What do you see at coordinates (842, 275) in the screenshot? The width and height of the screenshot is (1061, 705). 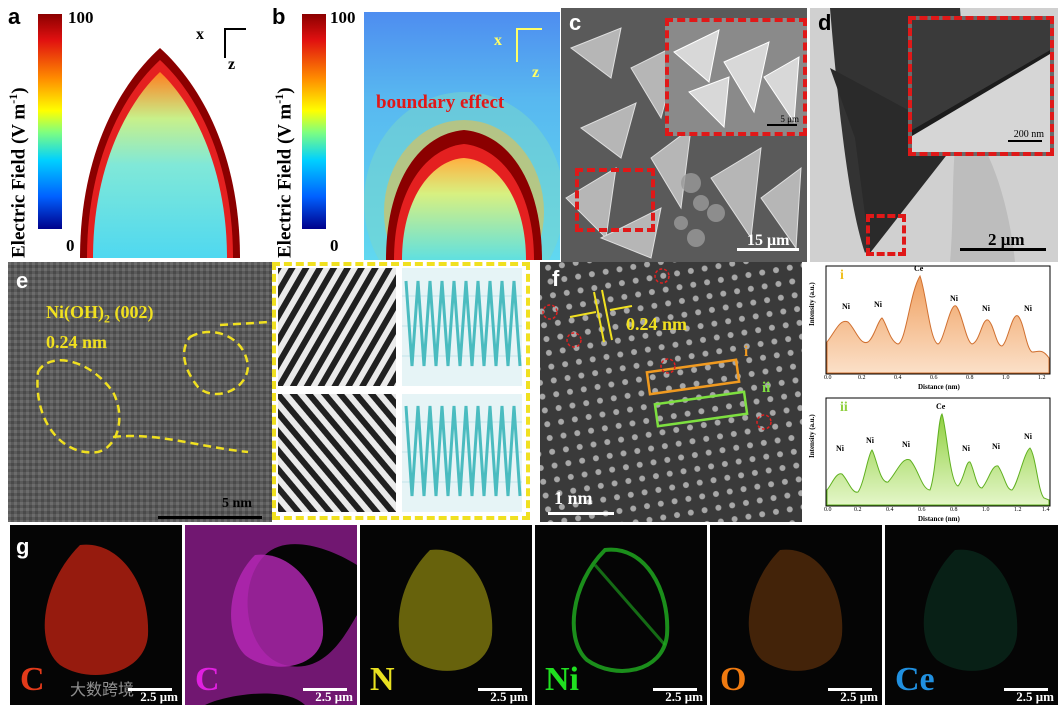 I see `profile-i-tag: i` at bounding box center [842, 275].